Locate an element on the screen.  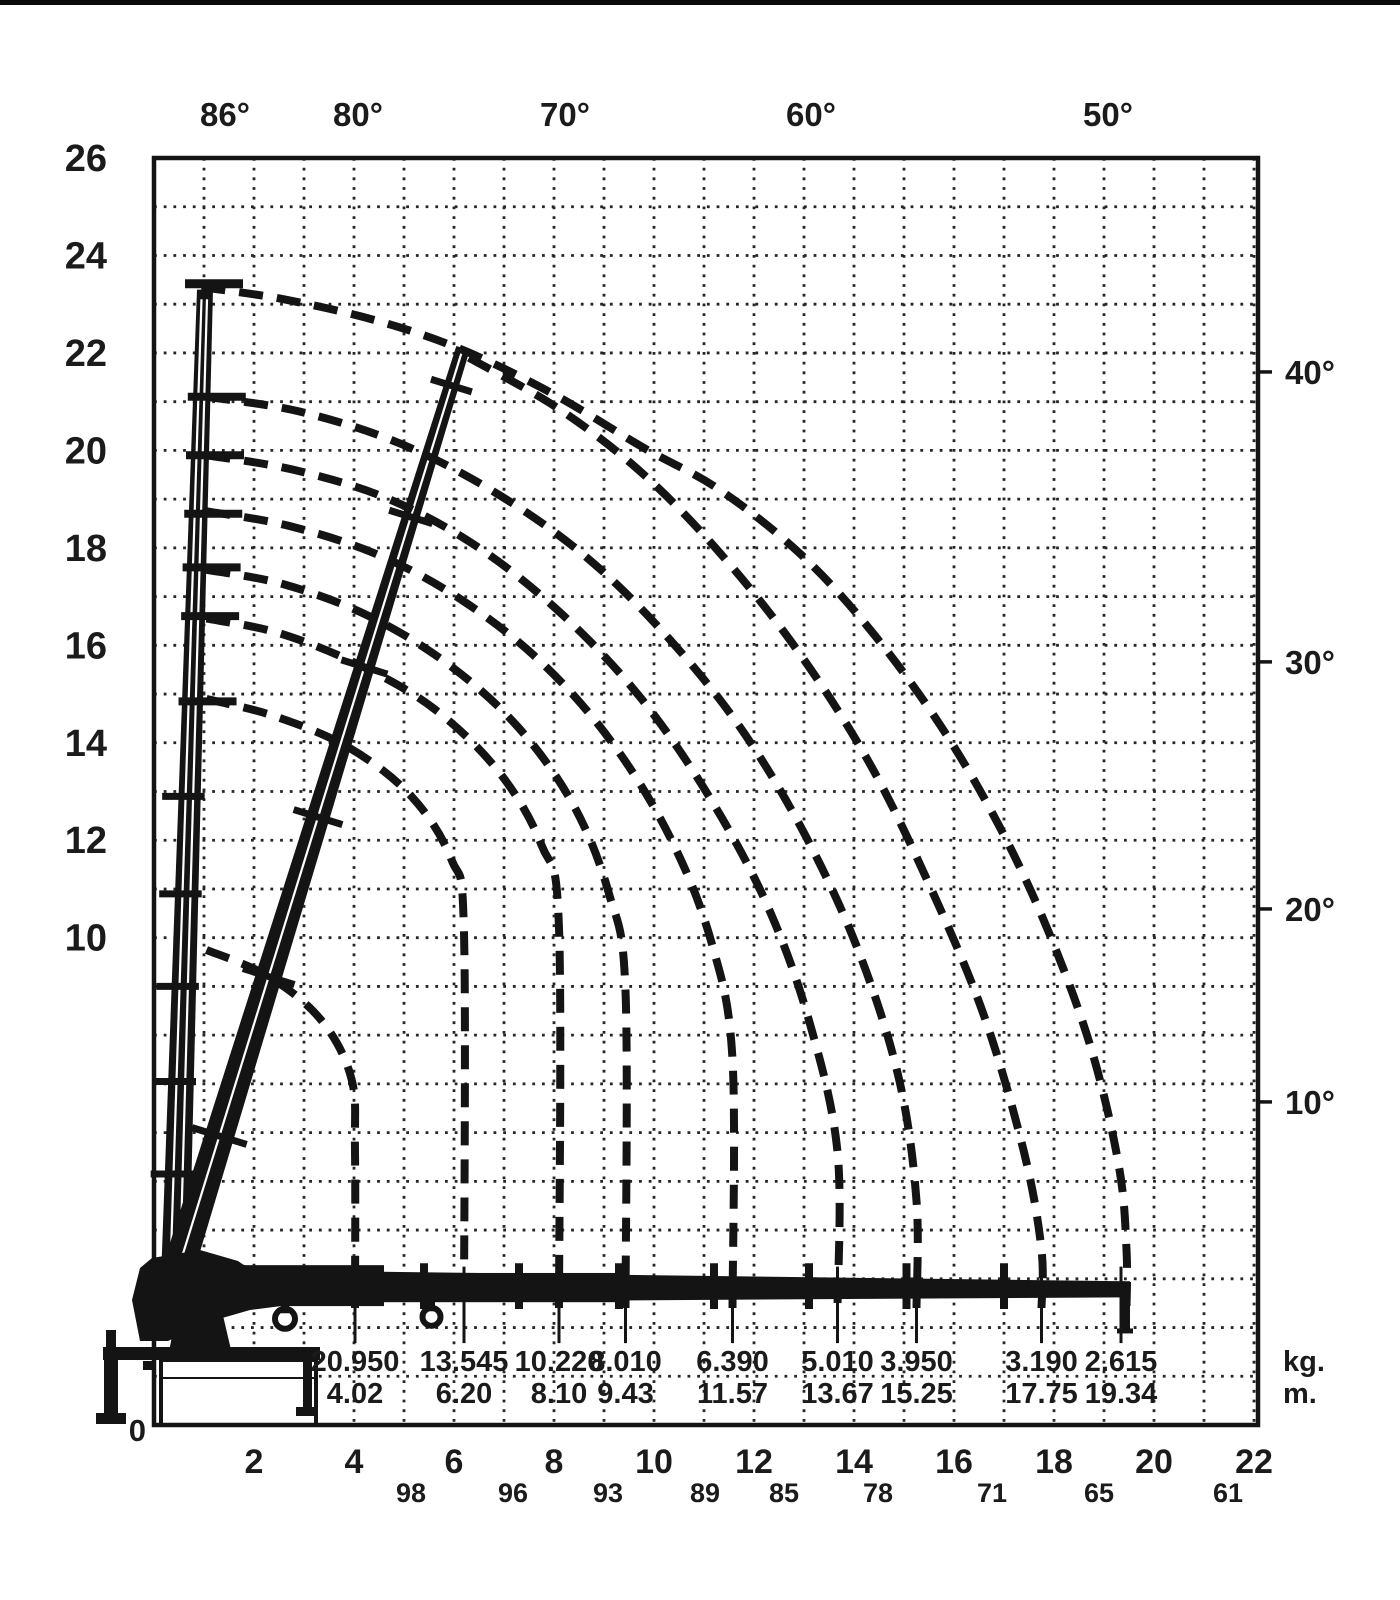
percent-value-label: 65 is located at coordinates (1099, 1493).